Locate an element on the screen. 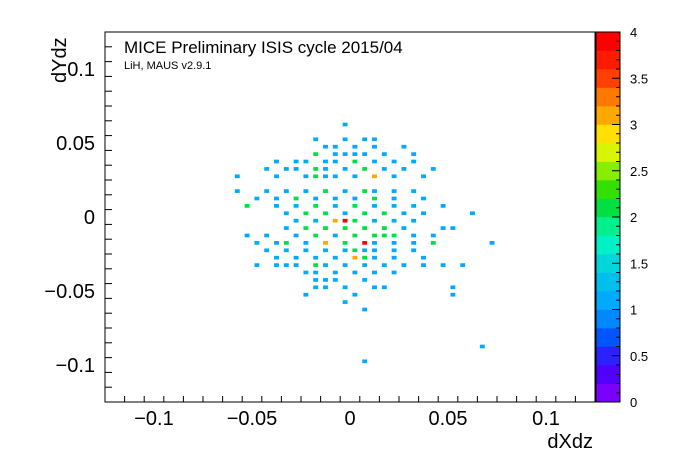  x-axis: −0.1 −0.05 0 0.05 0.1 is located at coordinates (350, 413).